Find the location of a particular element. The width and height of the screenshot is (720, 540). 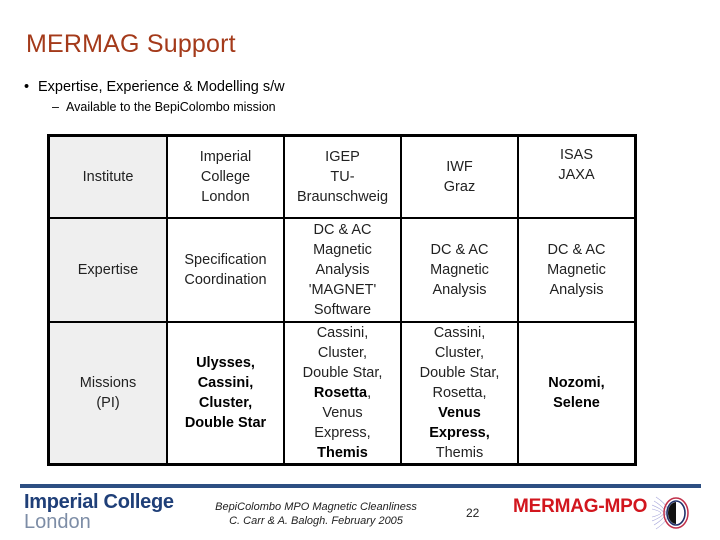

cell-line: 'MAGNET' is located at coordinates (342, 290).